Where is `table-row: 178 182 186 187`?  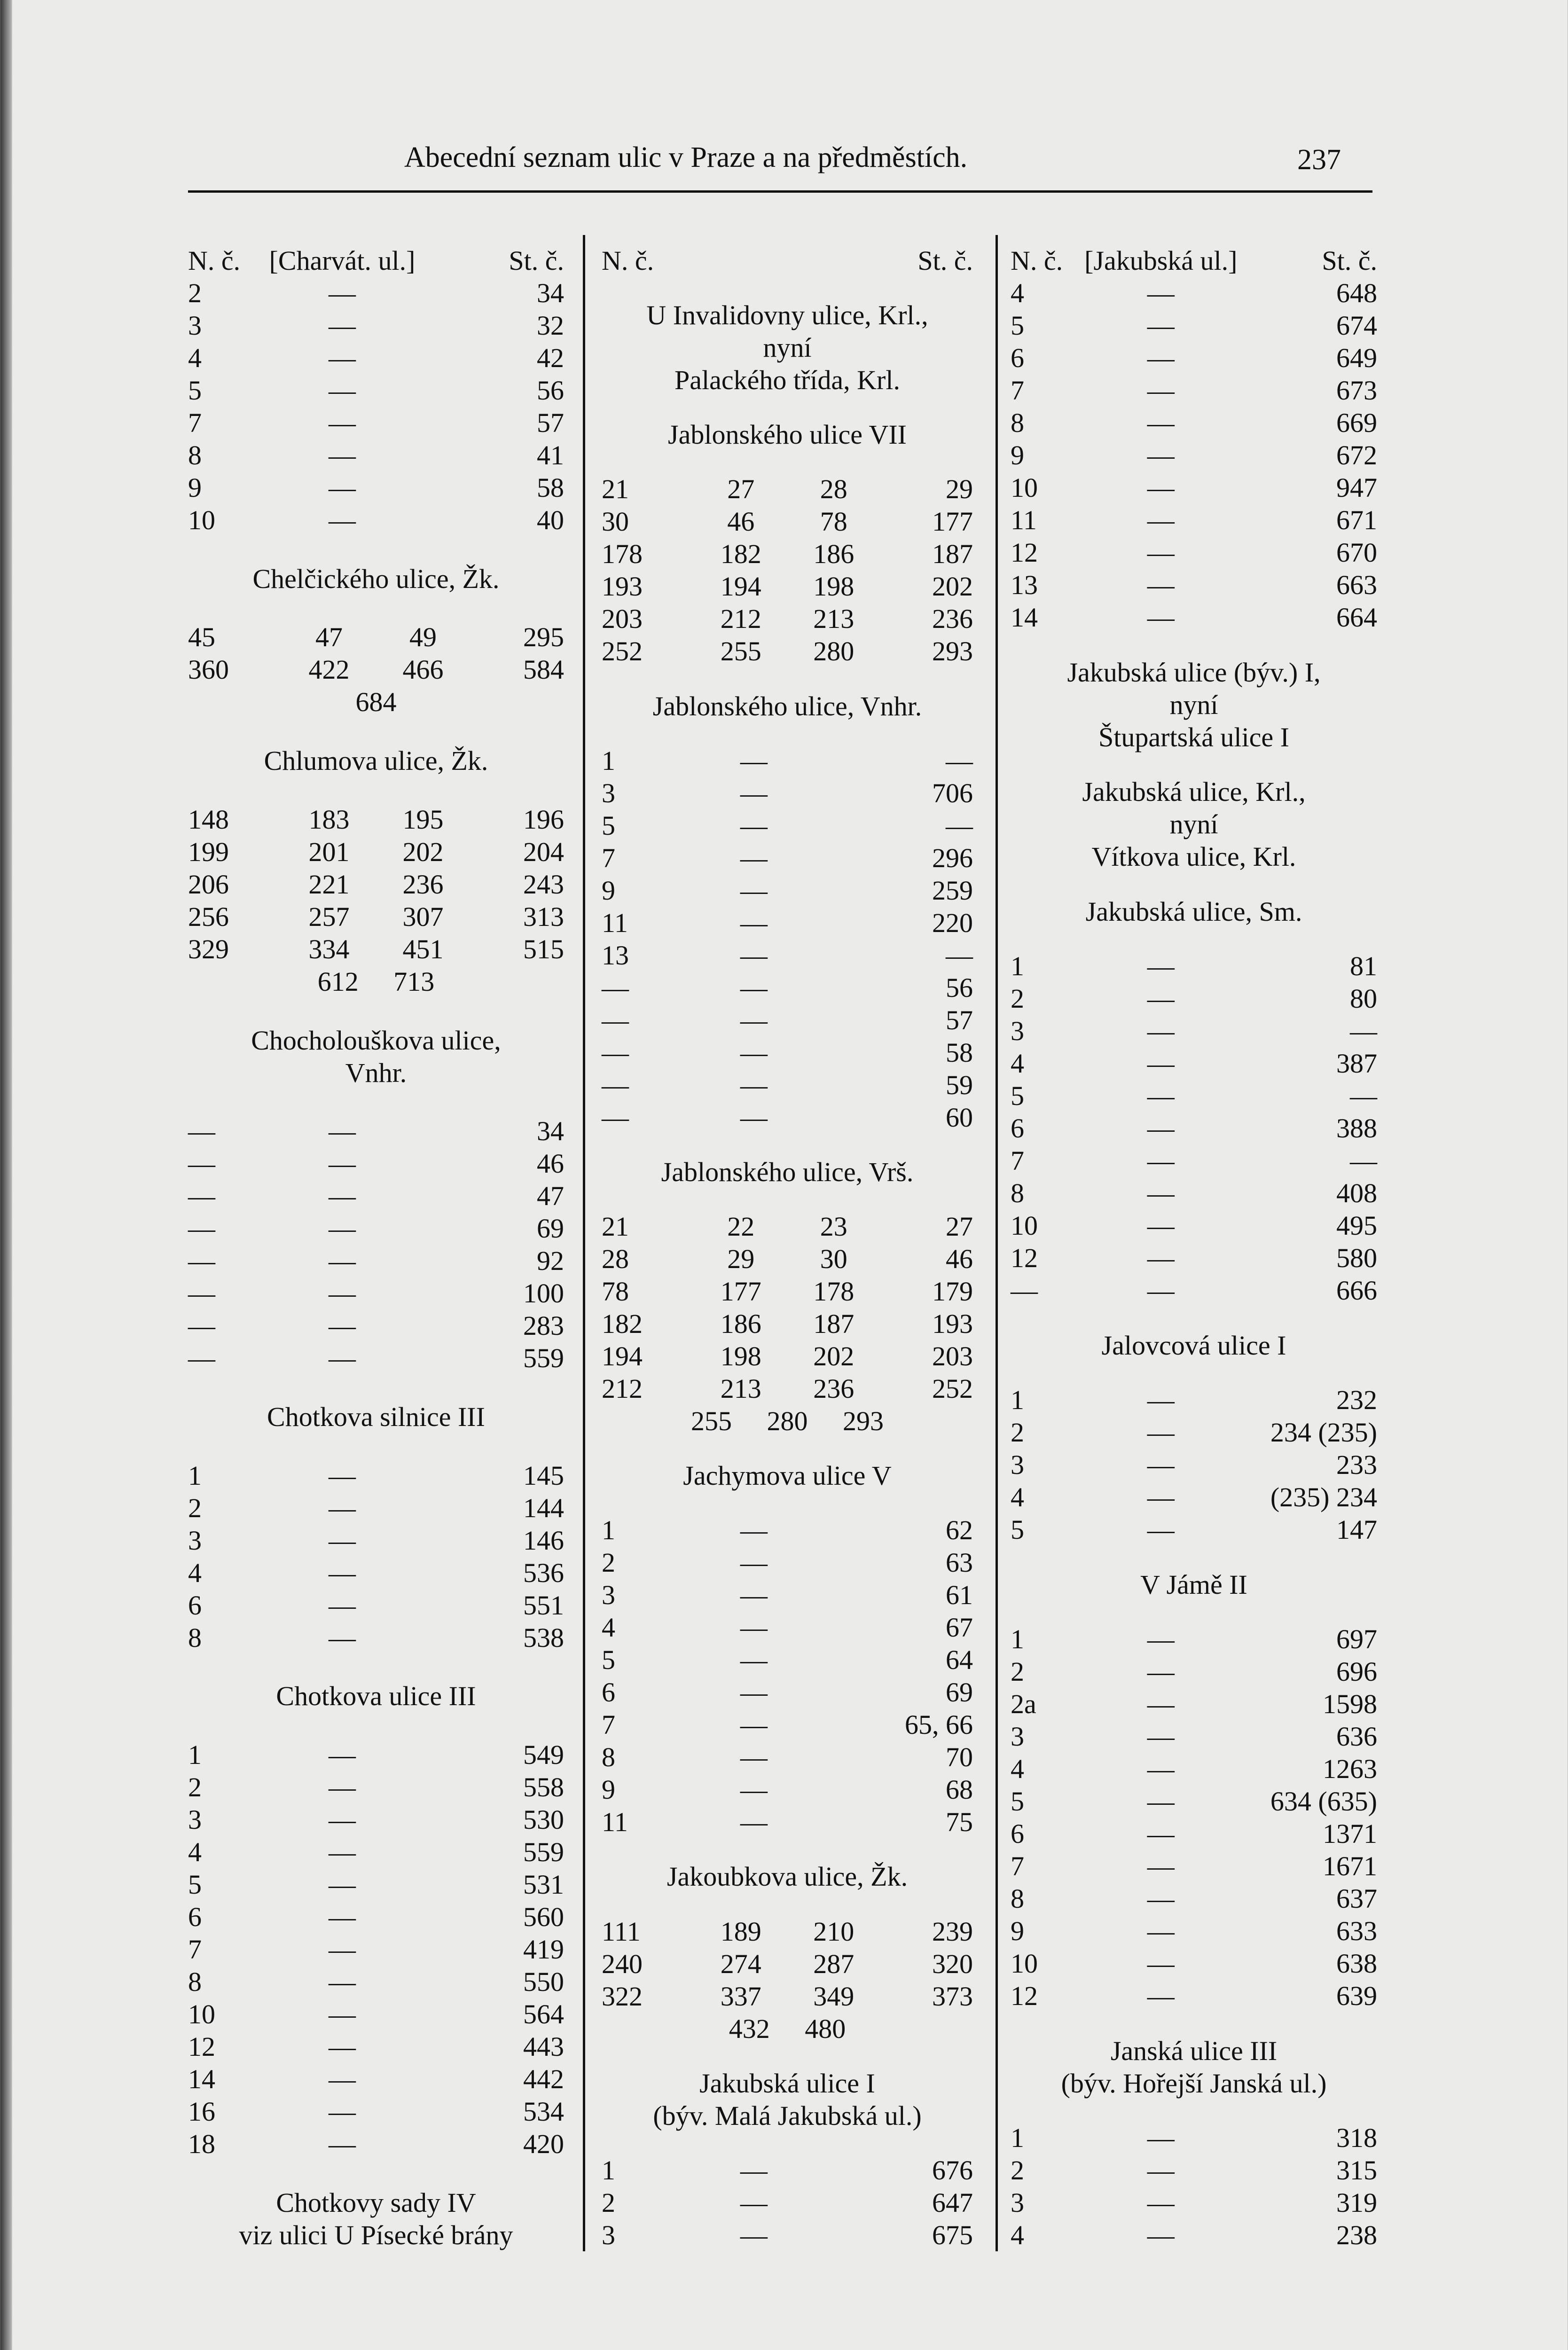
table-row: 178 182 186 187 is located at coordinates (787, 554).